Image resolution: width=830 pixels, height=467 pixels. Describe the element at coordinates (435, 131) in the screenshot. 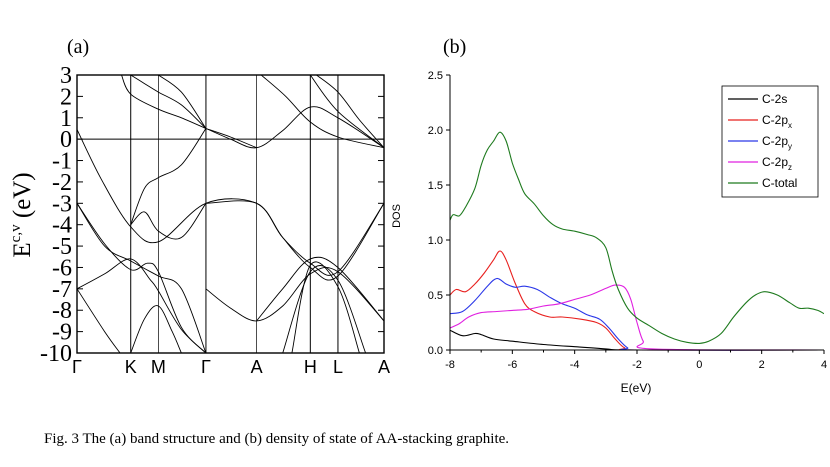

I see `dos-y-tick-label: 2.0` at that location.